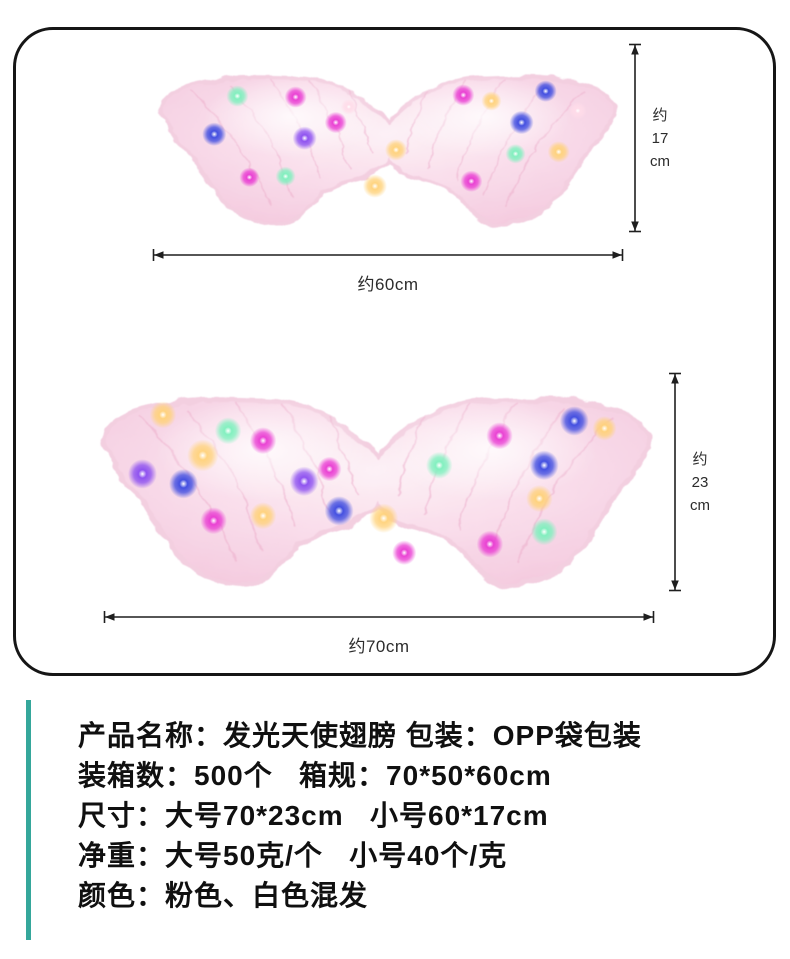 This screenshot has width=790, height=959. Describe the element at coordinates (649, 138) in the screenshot. I see `small-wing-height-dimension: 约 17 cm` at that location.